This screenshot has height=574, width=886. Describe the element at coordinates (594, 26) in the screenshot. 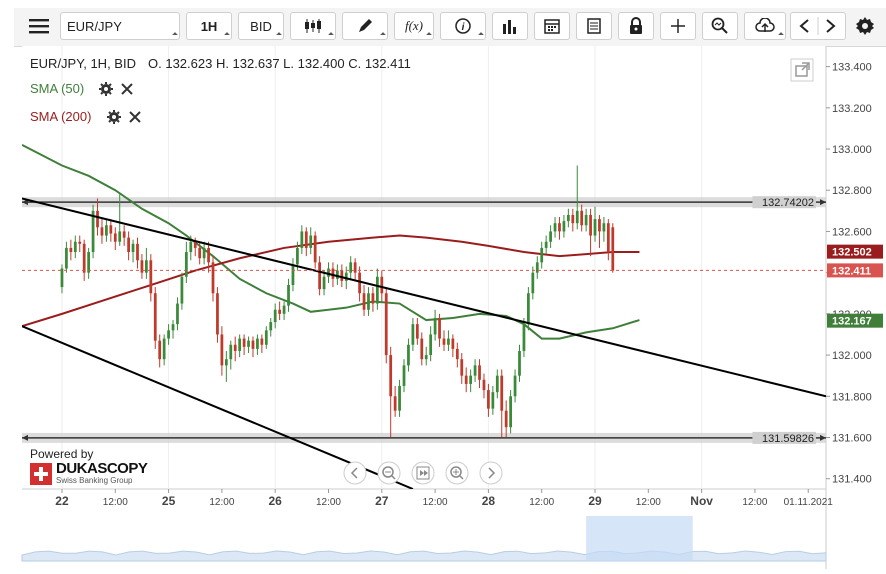

I see `news-button` at that location.